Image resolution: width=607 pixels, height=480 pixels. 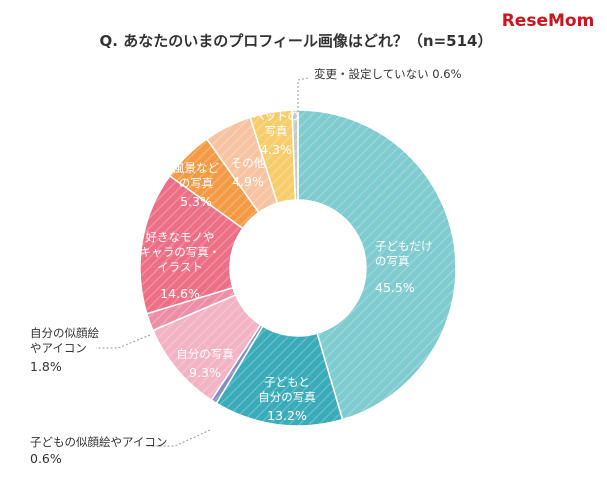 I want to click on chart-title: Q. あなたのいまのプロフィール画像はどれ？（n=514）, so click(x=296, y=41).